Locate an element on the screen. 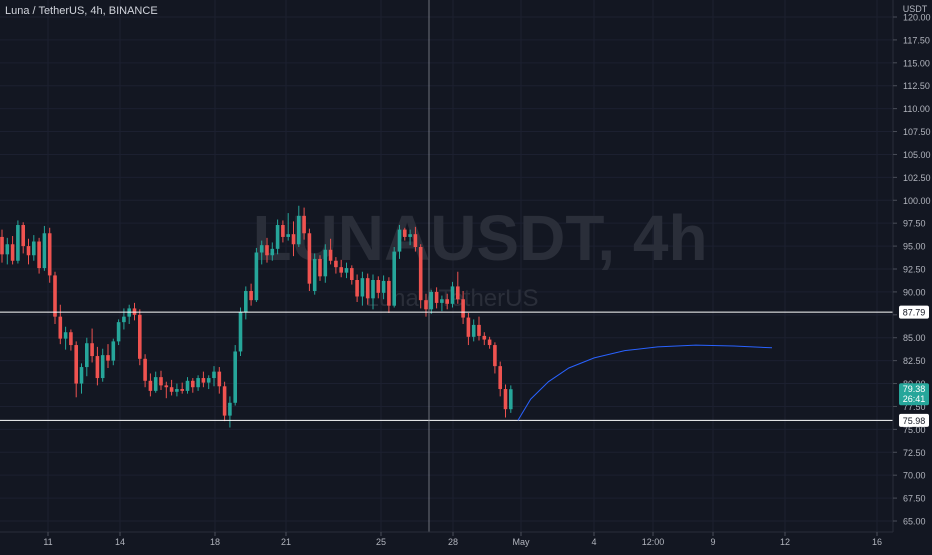 Image resolution: width=932 pixels, height=555 pixels. line-price-badge-label: 75.98 is located at coordinates (914, 421).